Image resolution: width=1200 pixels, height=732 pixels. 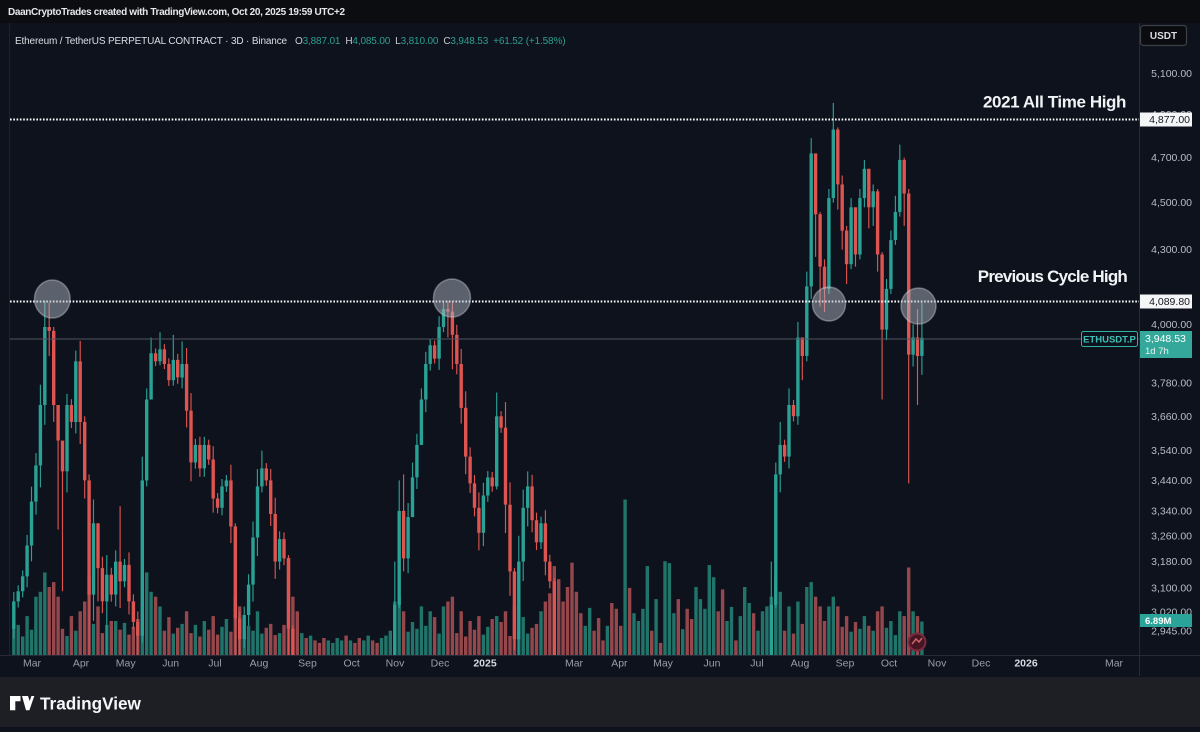 What do you see at coordinates (1169, 120) in the screenshot?
I see `svg-text: 4,877.00` at bounding box center [1169, 120].